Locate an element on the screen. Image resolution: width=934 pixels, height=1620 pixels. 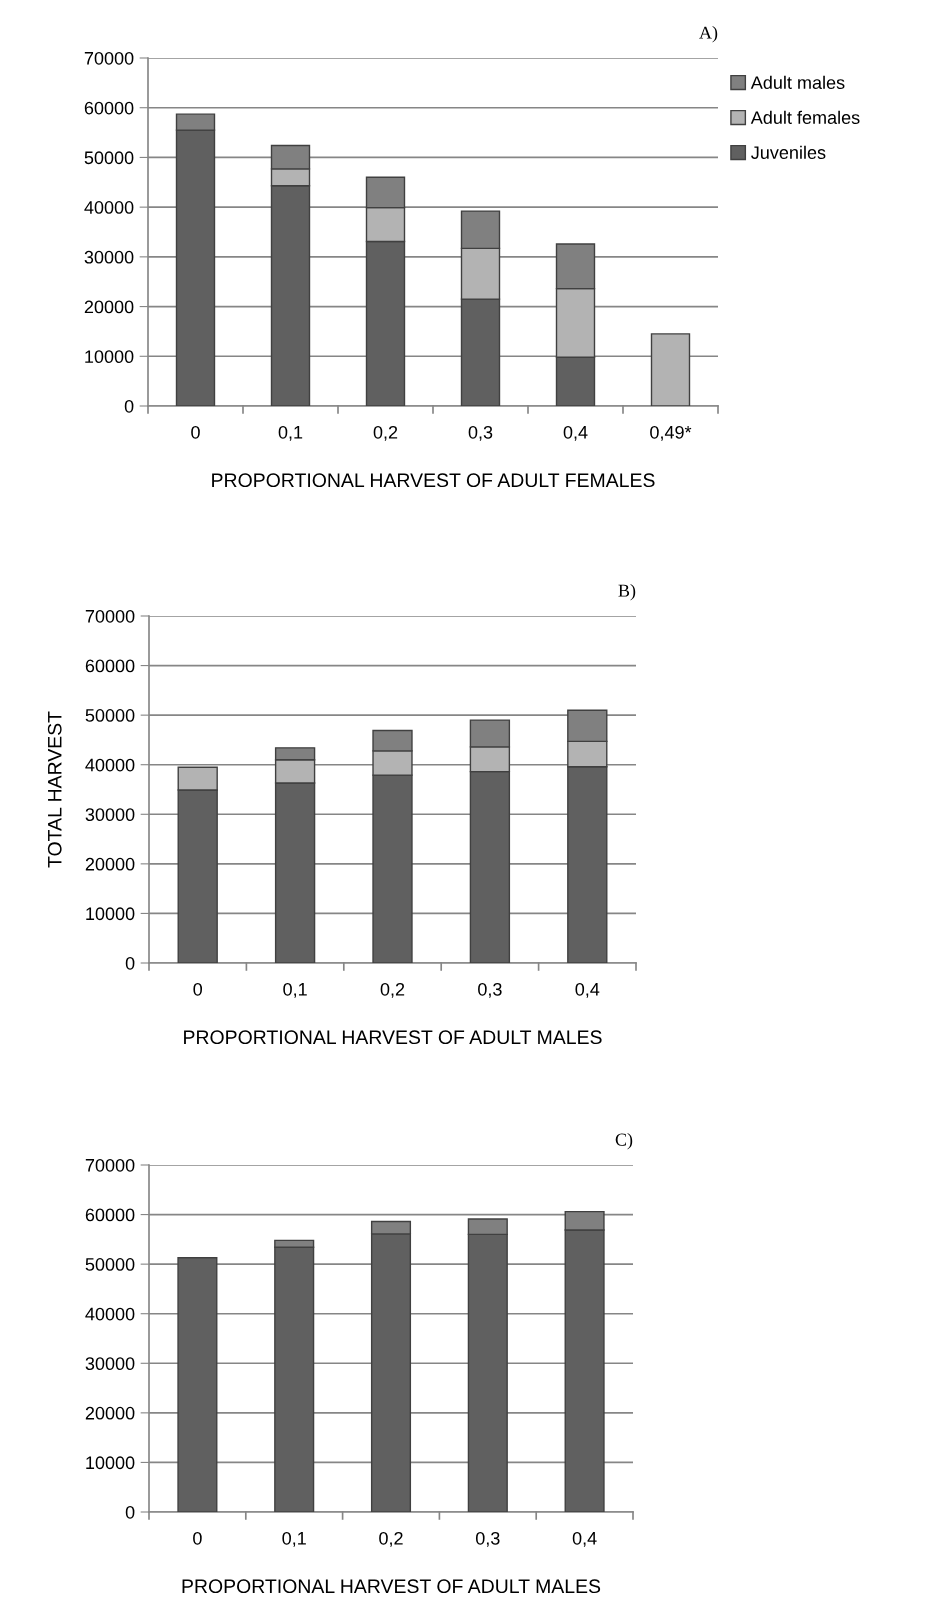
legend-label: Adult females is located at coordinates (805, 117).